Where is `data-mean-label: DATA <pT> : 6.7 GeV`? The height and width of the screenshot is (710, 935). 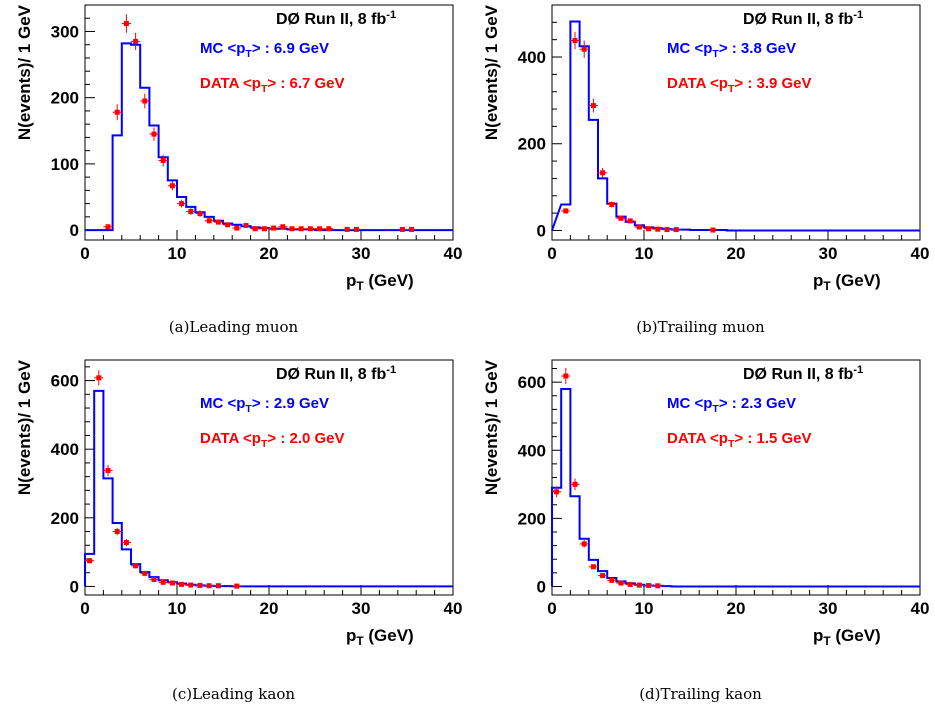 data-mean-label: DATA <pT> : 6.7 GeV is located at coordinates (272, 85).